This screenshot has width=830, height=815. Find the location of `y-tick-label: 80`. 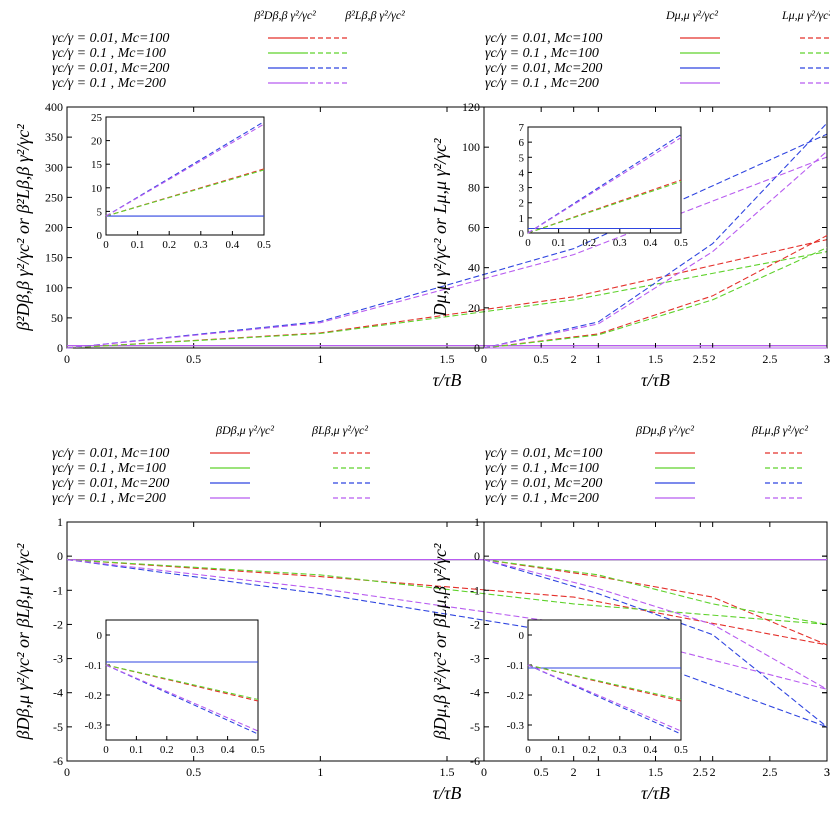

y-tick-label: 80 is located at coordinates (474, 187).